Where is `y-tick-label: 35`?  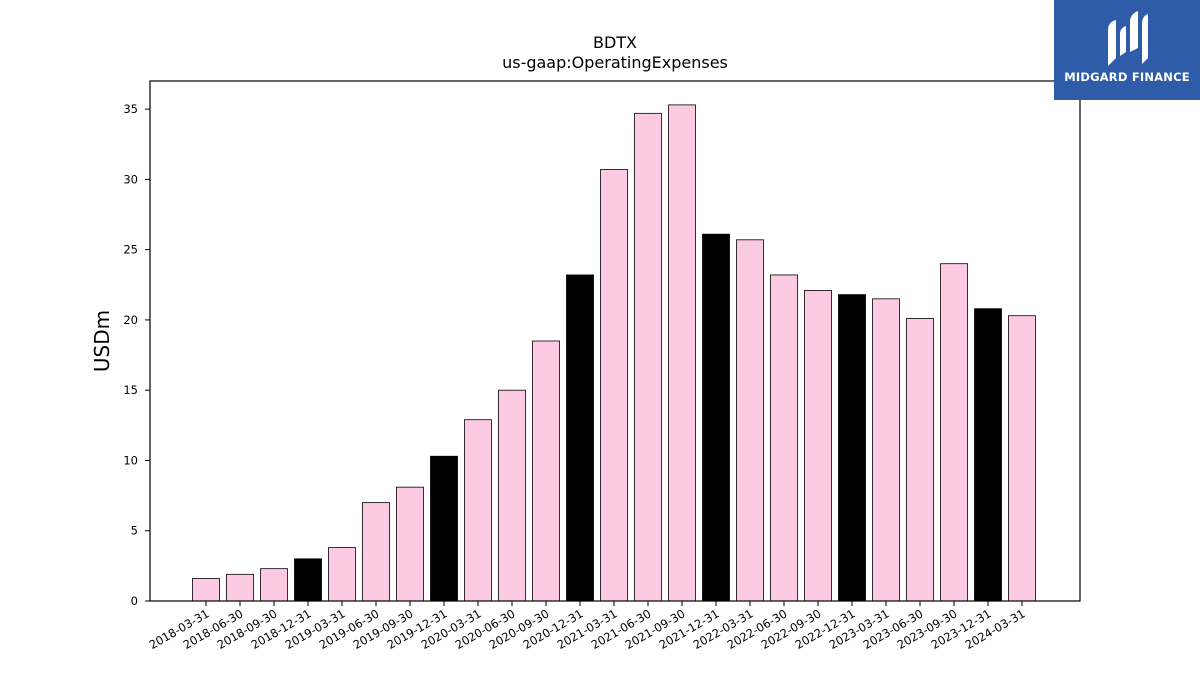
y-tick-label: 35 is located at coordinates (130, 109).